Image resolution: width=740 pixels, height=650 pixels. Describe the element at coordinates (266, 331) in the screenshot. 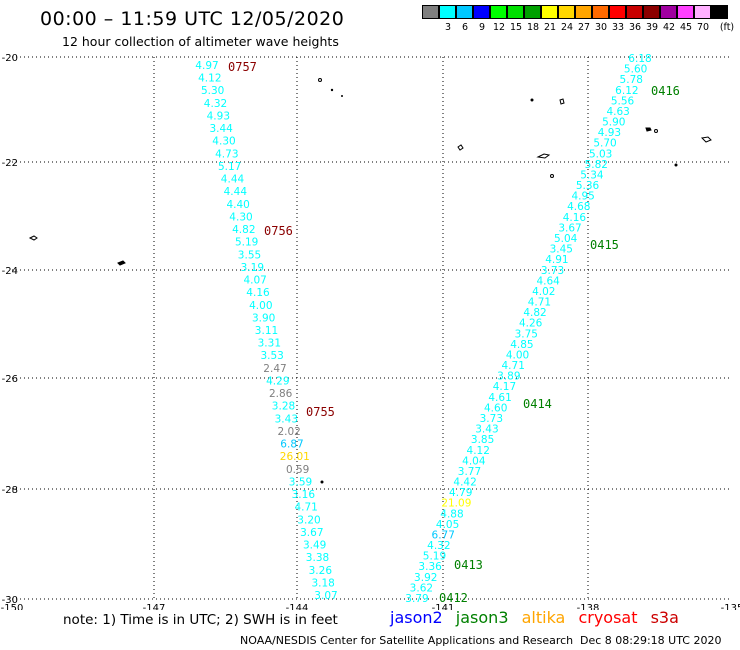

I see `wave-height-label: 3.11` at that location.